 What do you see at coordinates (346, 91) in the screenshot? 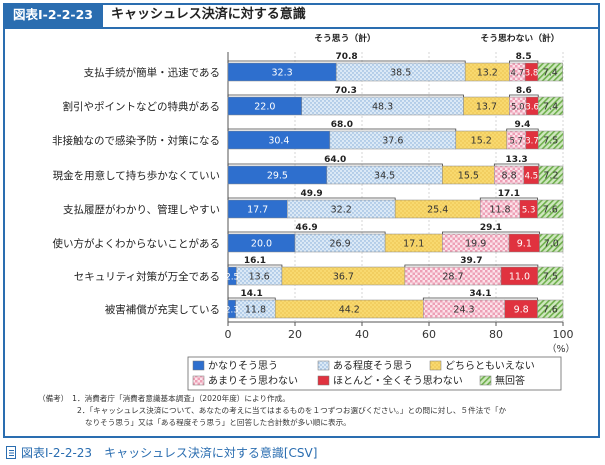
I see `agree-total-label: 70.3` at bounding box center [346, 91].